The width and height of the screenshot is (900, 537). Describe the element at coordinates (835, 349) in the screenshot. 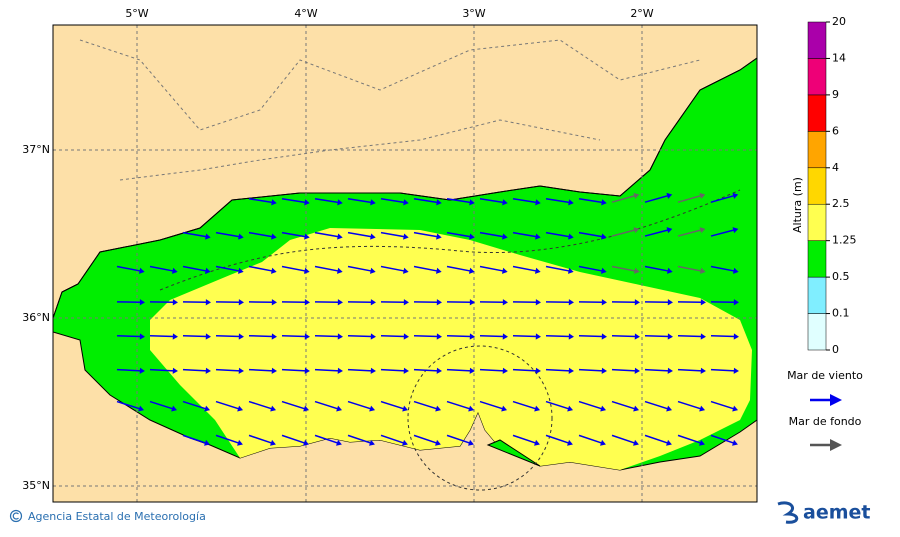

I see `colorbar-label: 0` at that location.